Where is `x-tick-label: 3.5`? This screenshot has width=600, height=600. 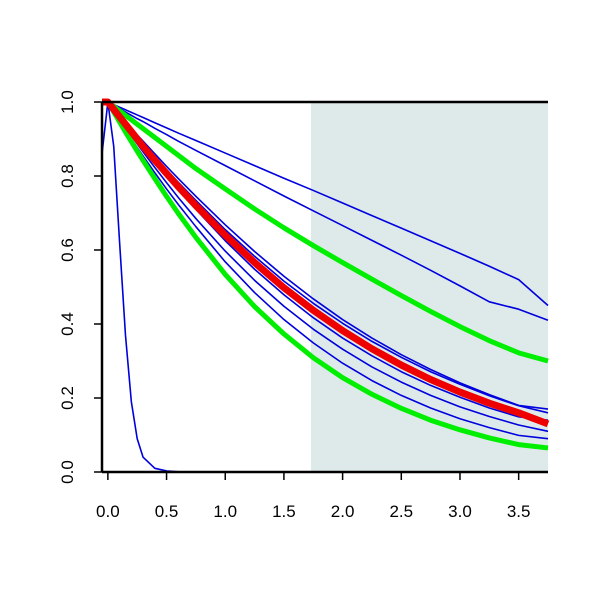 x-tick-label: 3.5 is located at coordinates (519, 511).